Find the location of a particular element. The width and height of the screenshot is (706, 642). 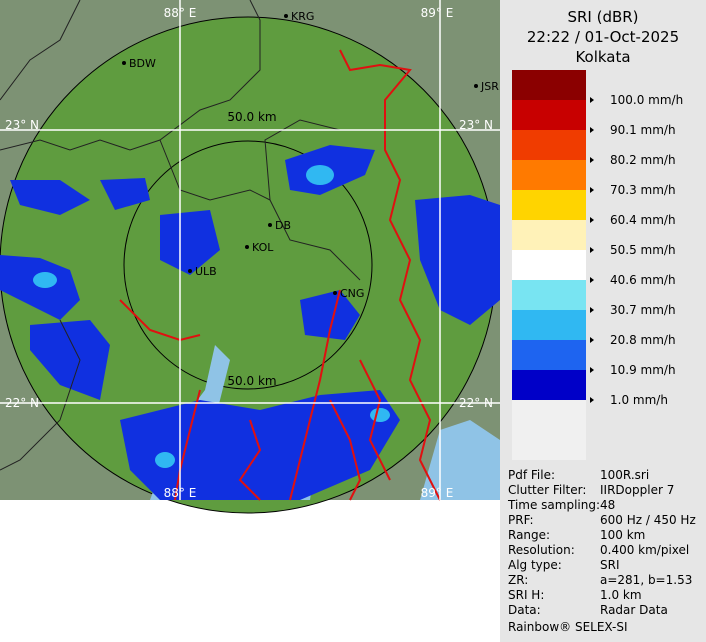

info-key: Pdf File: is located at coordinates (531, 475).